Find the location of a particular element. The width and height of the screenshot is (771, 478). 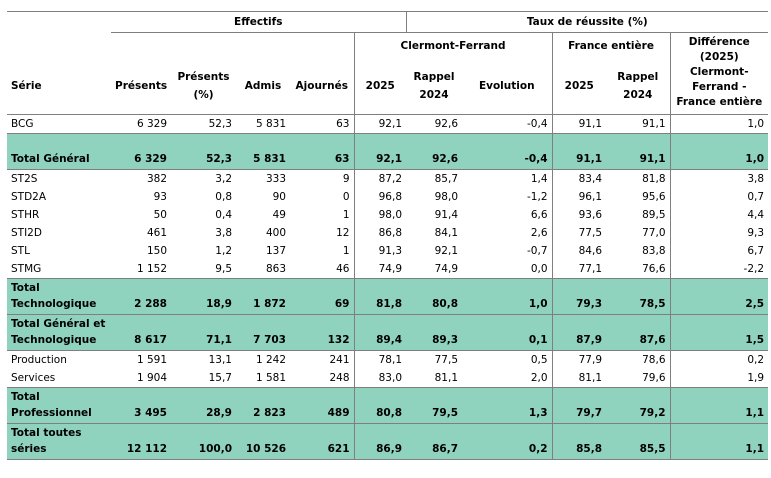

cell-presents: 93 is located at coordinates (160, 197).